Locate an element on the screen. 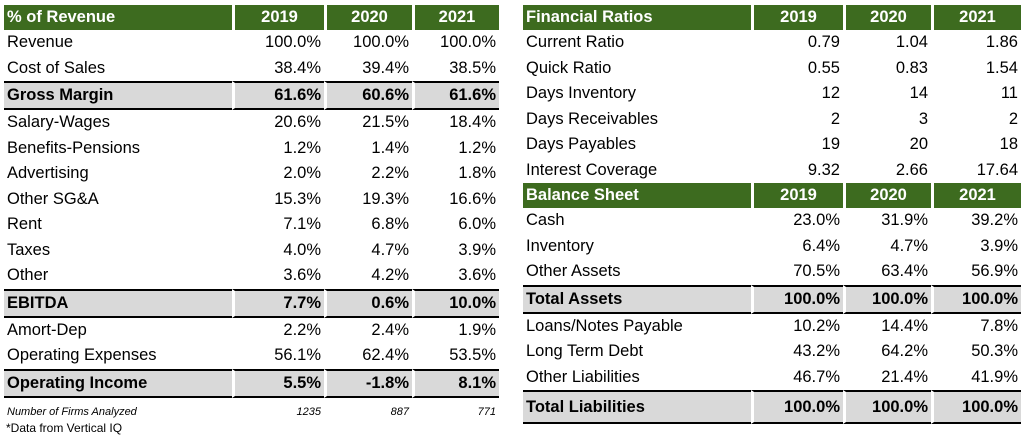  row-value: 1.54 is located at coordinates (1001, 67).